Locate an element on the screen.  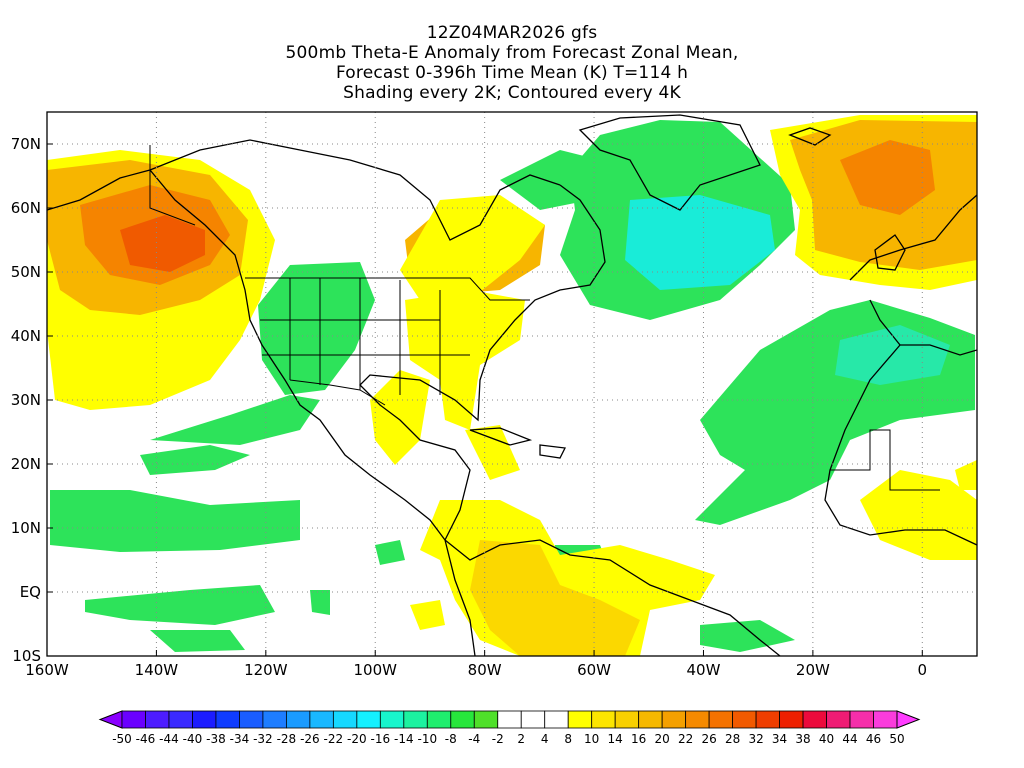
green-region-pacific-20n is located at coordinates (195, 460).